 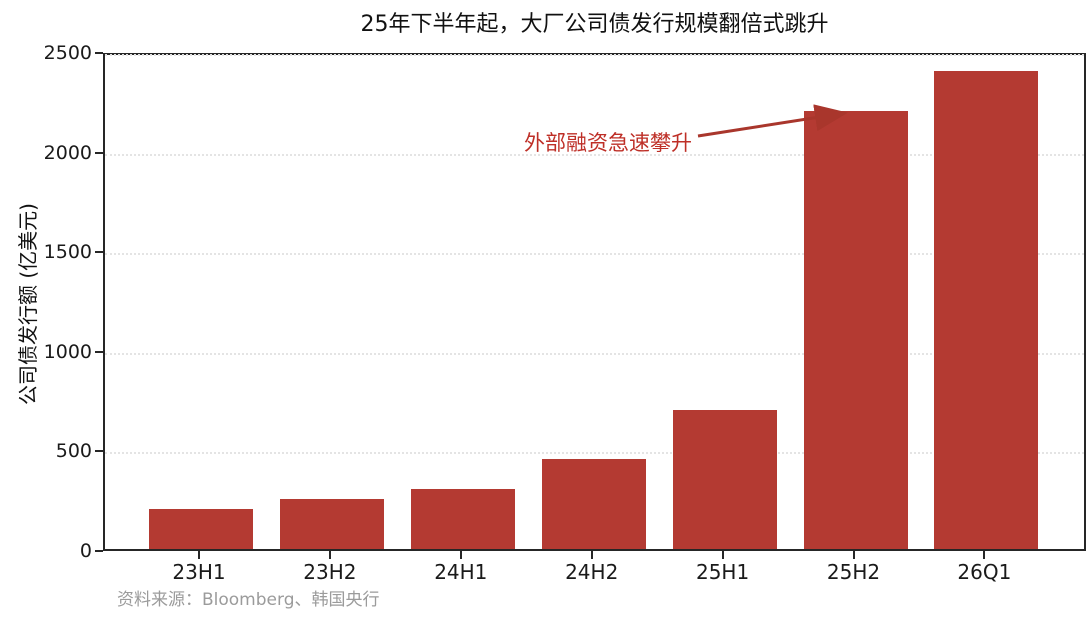 What do you see at coordinates (608, 143) in the screenshot?
I see `annotation-label: 外部融资急速攀升` at bounding box center [608, 143].